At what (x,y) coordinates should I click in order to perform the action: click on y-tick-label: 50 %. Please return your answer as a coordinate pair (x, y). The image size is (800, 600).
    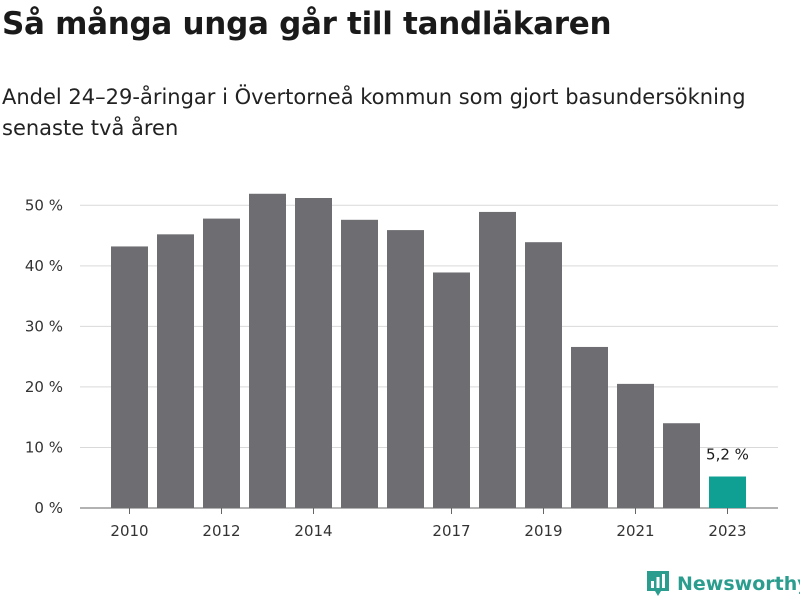
    Looking at the image, I should click on (44, 205).